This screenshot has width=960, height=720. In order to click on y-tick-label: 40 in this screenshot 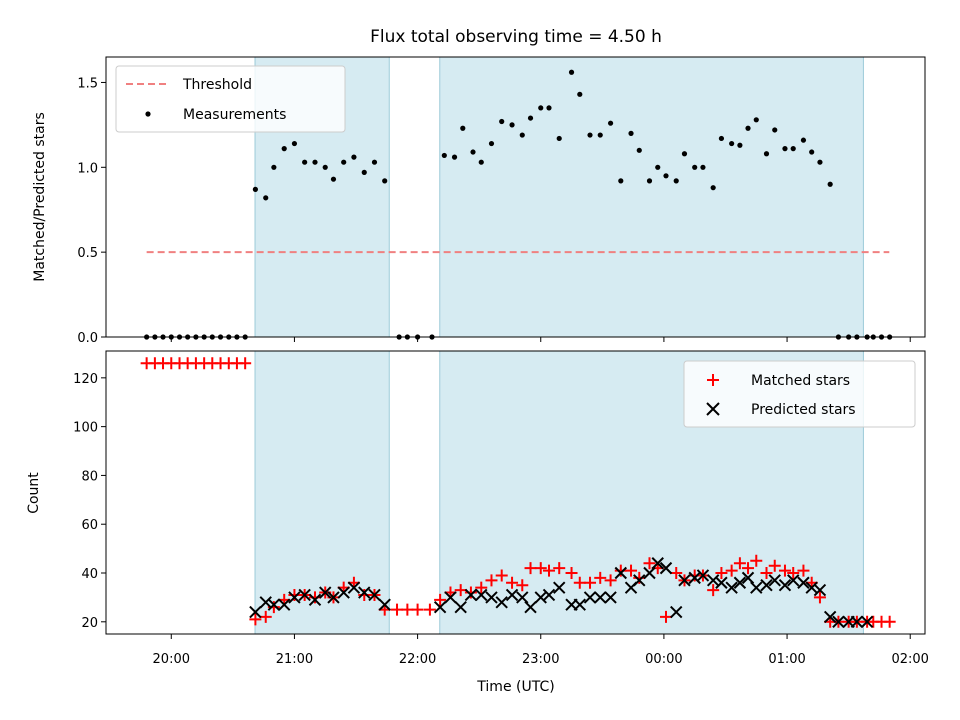, I will do `click(89, 574)`.